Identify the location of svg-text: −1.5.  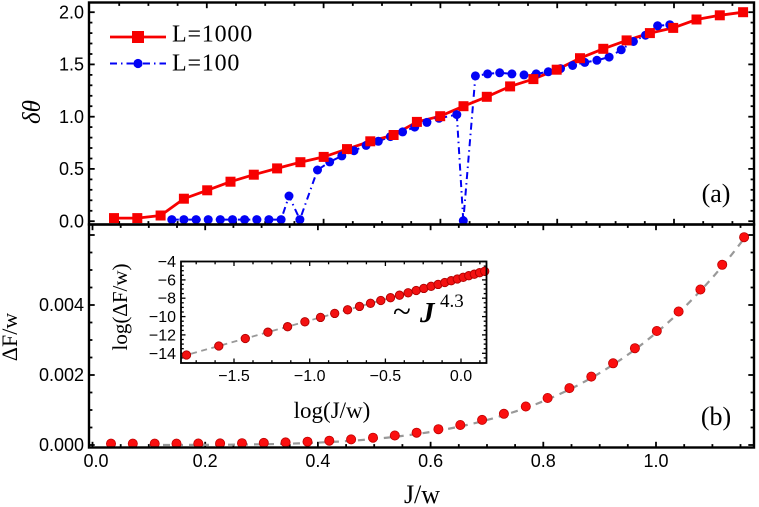
(234, 376).